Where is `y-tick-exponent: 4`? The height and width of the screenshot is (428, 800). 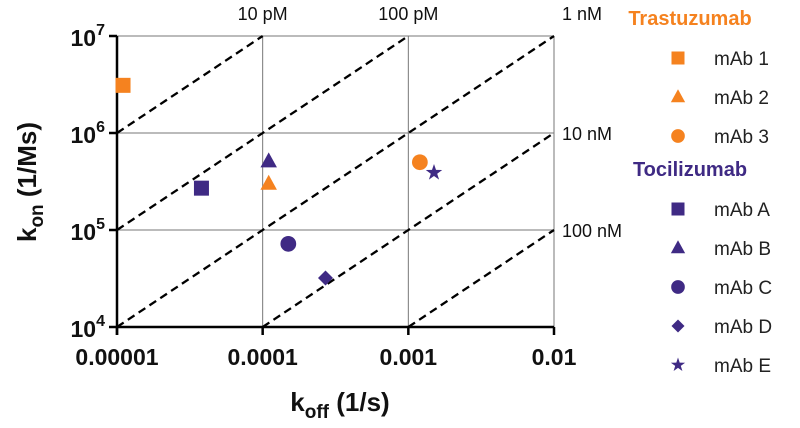
y-tick-exponent: 4 is located at coordinates (100, 321).